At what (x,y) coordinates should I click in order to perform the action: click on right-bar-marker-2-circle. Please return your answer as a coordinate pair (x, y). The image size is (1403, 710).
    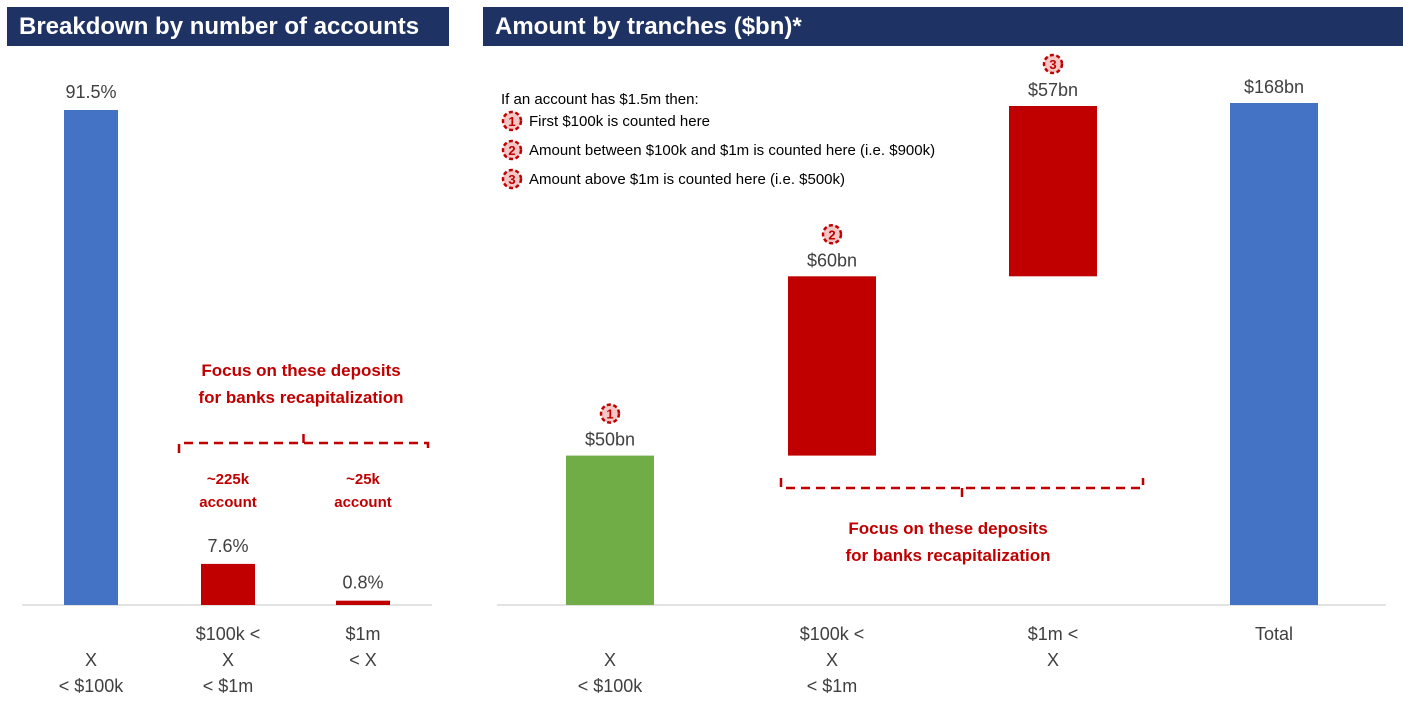
    Looking at the image, I should click on (832, 234).